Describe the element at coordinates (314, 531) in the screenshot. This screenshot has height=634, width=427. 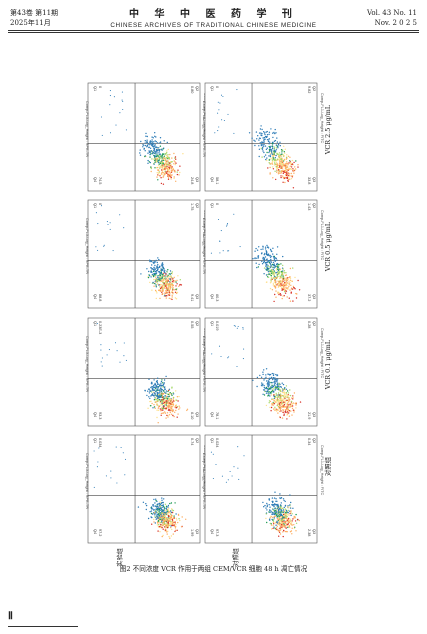
I see `quadrant-label-q3: Q3` at that location.